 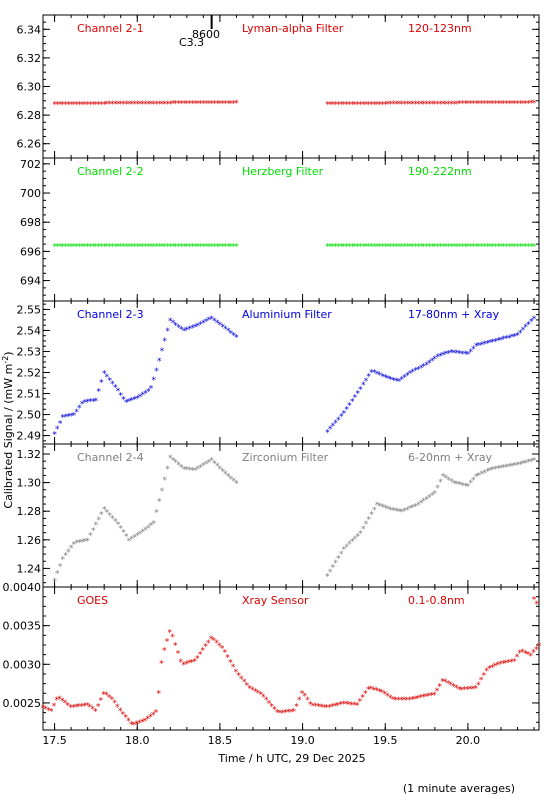 What do you see at coordinates (29, 540) in the screenshot?
I see `y-tick-label: 1.26` at bounding box center [29, 540].